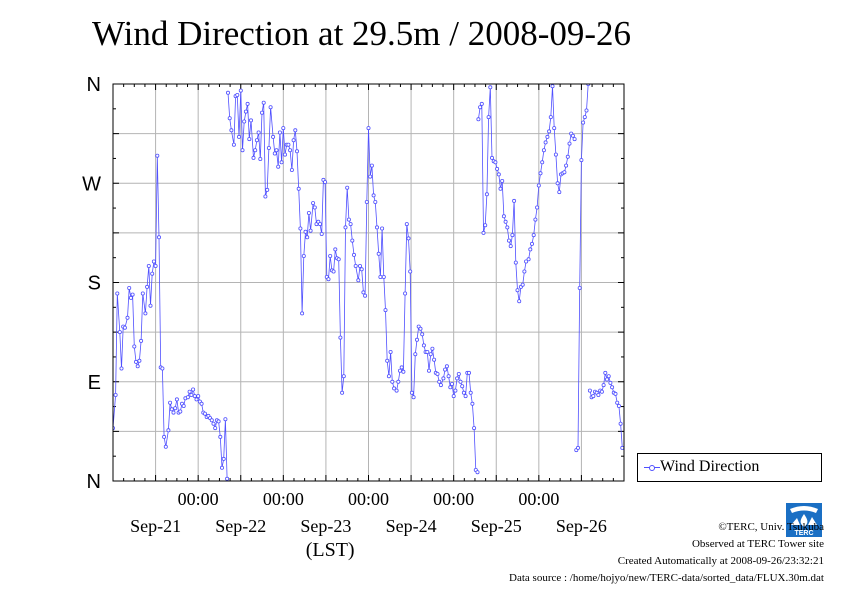 This screenshot has width=842, height=595. Describe the element at coordinates (155, 526) in the screenshot. I see `x-date-label: Sep-21` at that location.